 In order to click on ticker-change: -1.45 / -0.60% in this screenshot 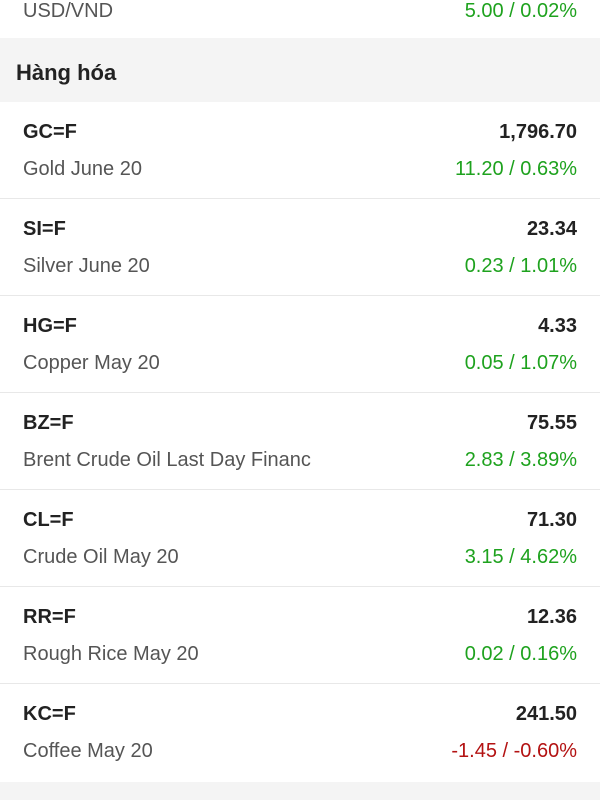, I will do `click(514, 751)`.